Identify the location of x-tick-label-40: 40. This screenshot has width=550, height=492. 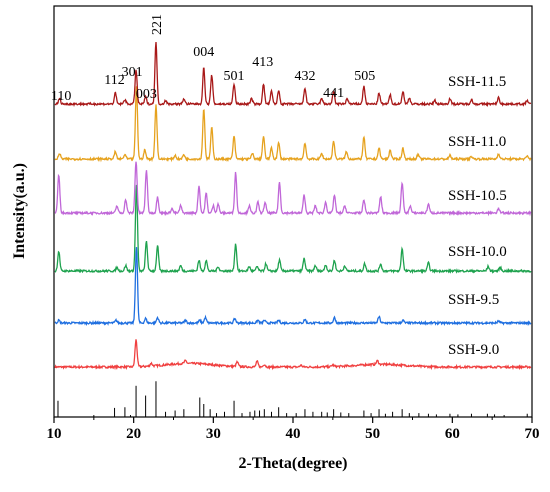
(293, 434).